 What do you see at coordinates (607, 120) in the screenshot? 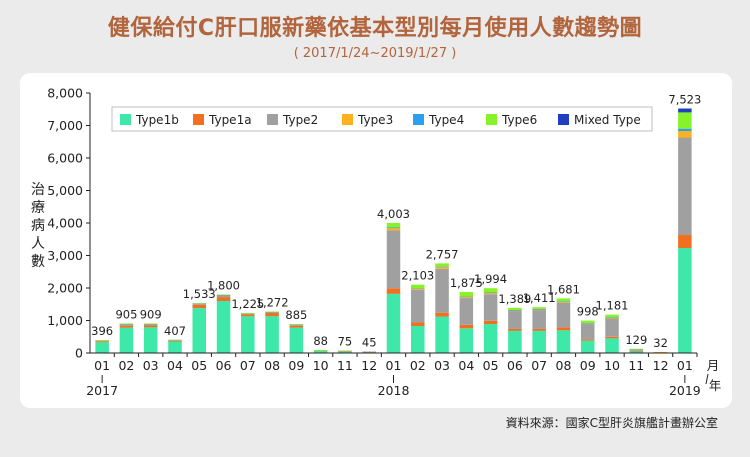
I see `legend-label: Mixed Type` at bounding box center [607, 120].